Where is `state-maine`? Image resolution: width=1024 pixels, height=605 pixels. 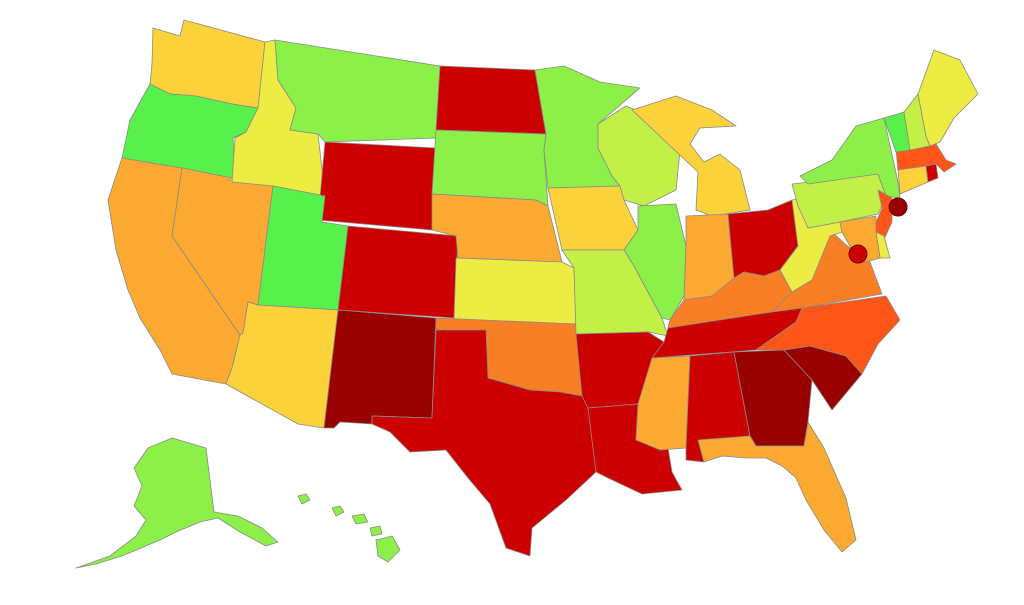 state-maine is located at coordinates (948, 98).